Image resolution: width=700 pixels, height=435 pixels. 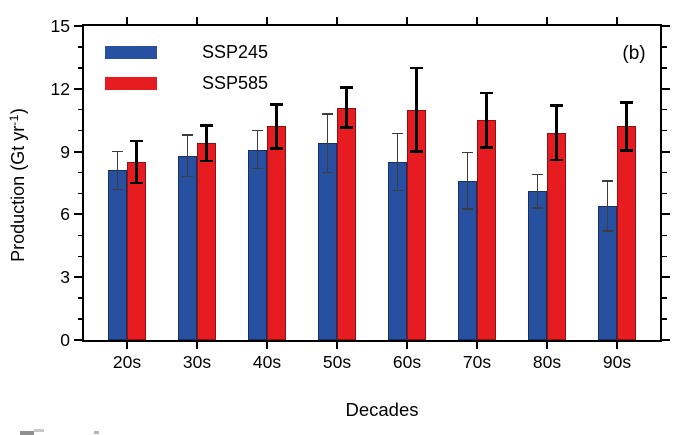 I want to click on error-bar-cap-top-ssp585-50s, so click(x=346, y=88).